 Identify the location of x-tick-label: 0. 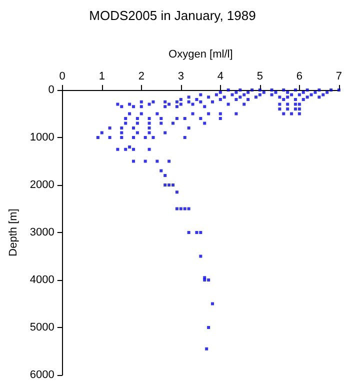
(62, 76).